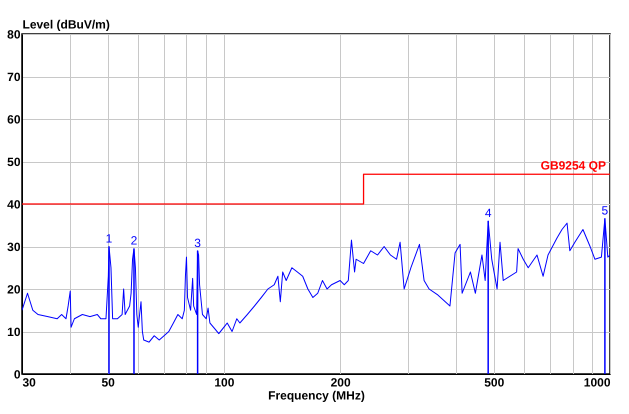 This screenshot has width=629, height=414. What do you see at coordinates (14, 247) in the screenshot?
I see `y-tick-label: 30` at bounding box center [14, 247].